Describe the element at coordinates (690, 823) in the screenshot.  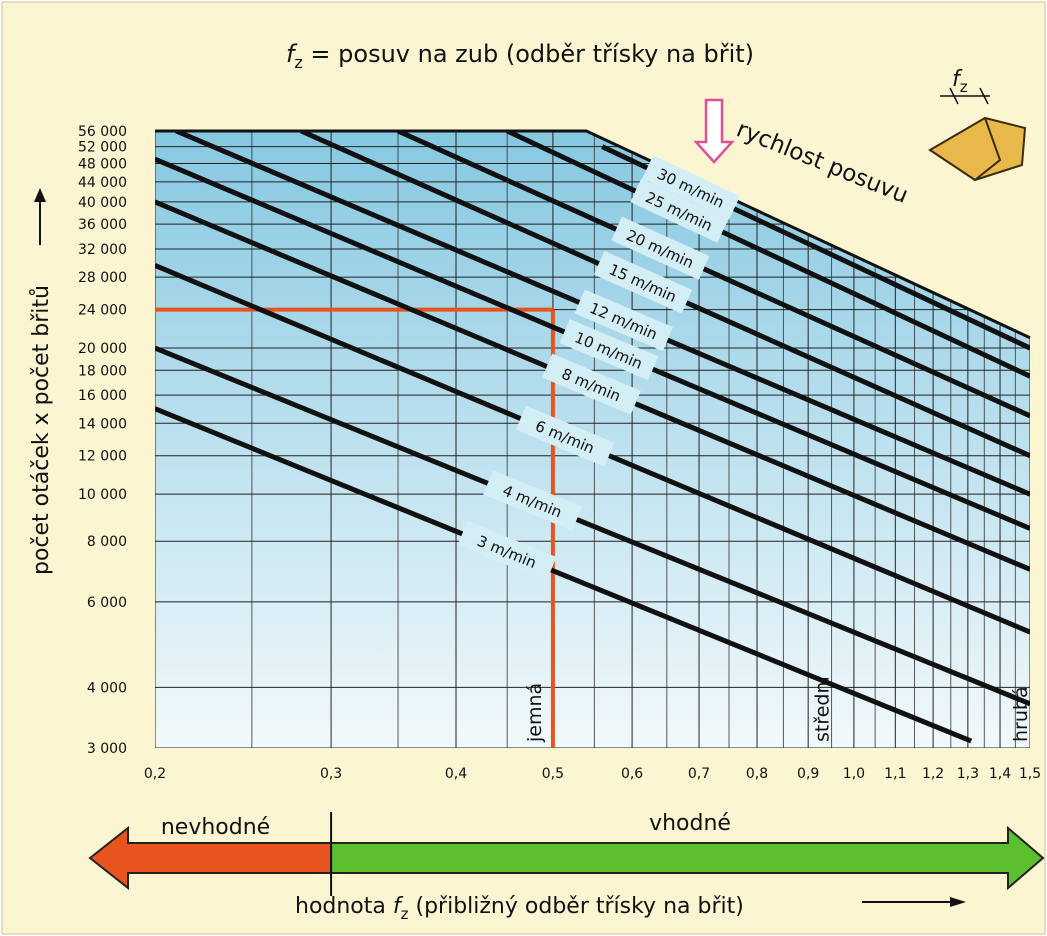
I see `good-label: vhodné` at that location.